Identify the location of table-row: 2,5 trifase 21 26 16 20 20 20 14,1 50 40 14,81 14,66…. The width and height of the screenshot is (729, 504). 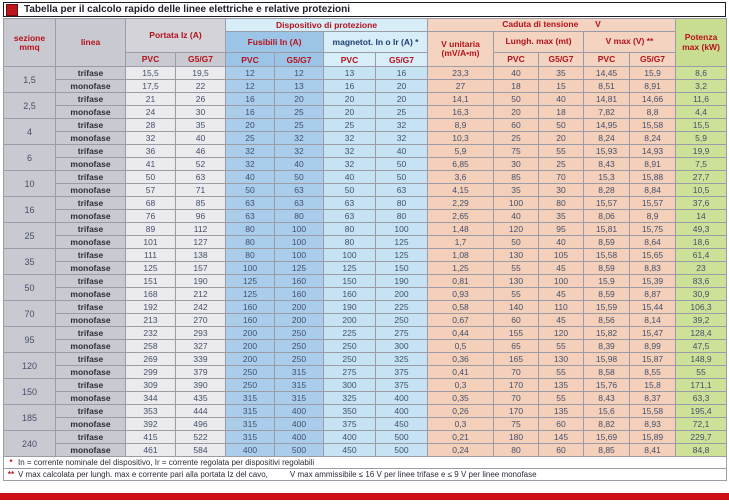
(365, 105).